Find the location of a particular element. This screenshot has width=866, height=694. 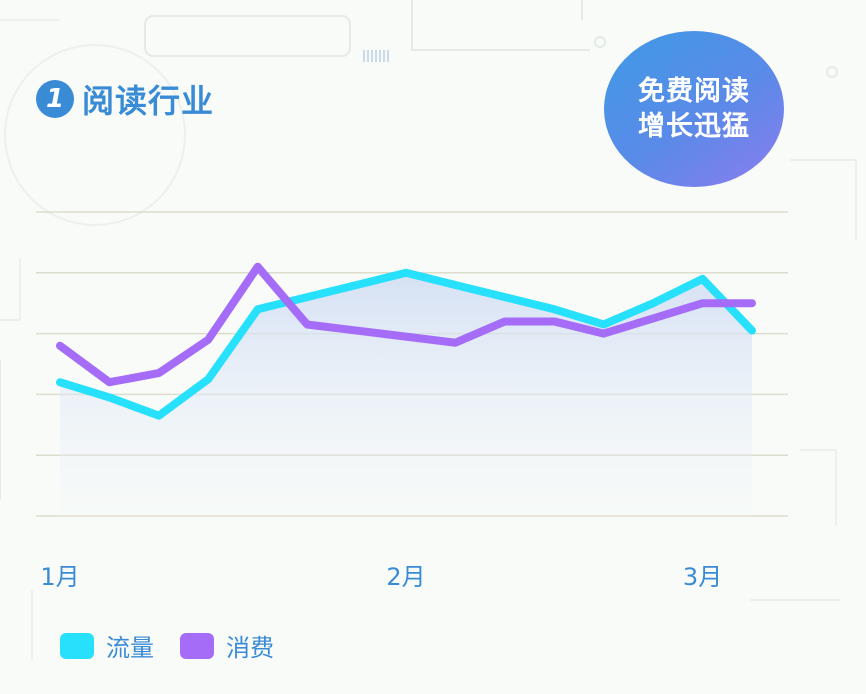

section-header: 1 阅读行业 is located at coordinates (125, 99).